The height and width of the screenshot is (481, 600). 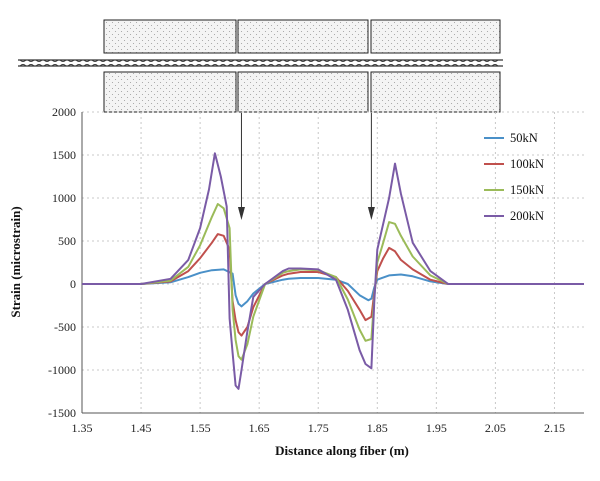 What do you see at coordinates (524, 138) in the screenshot?
I see `legend-label-50kn: 50kN` at bounding box center [524, 138].